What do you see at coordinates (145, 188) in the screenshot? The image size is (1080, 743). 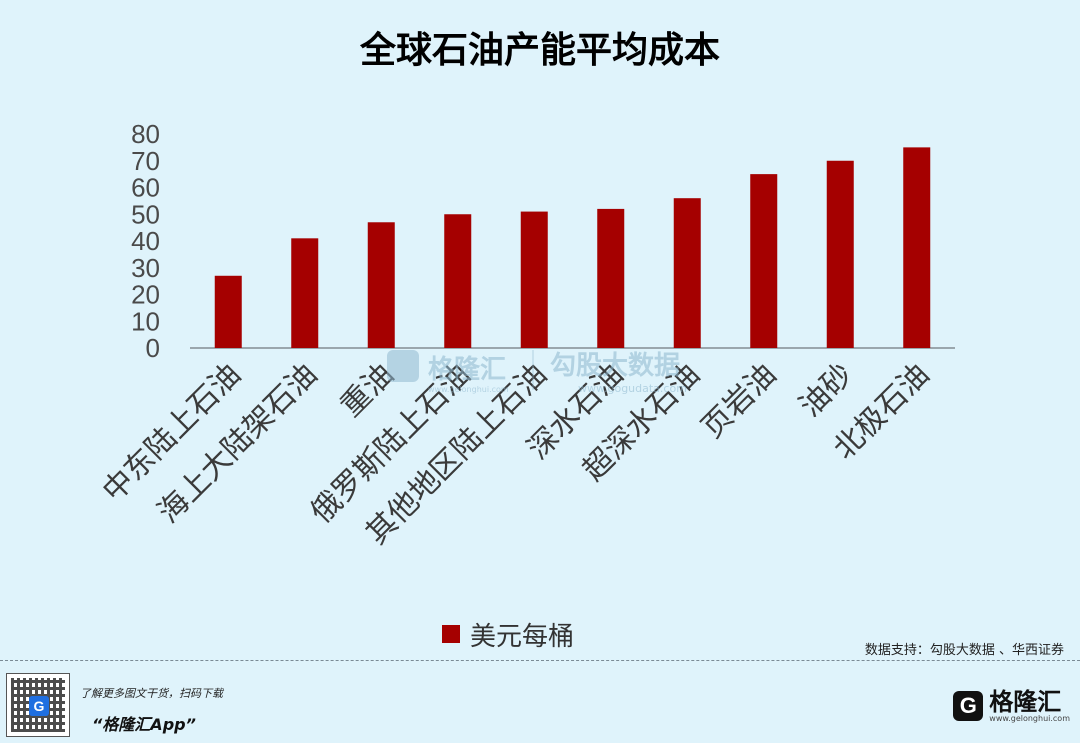 I see `y-tick-label: 60` at bounding box center [145, 188].